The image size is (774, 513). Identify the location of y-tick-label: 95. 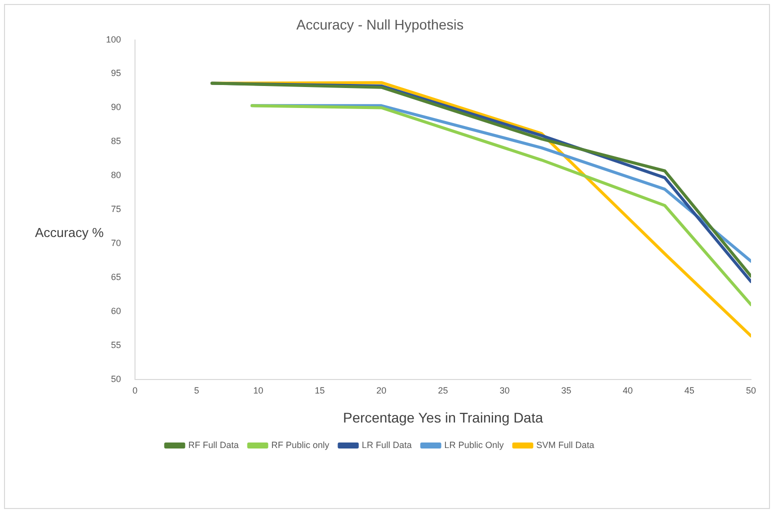
(115, 73).